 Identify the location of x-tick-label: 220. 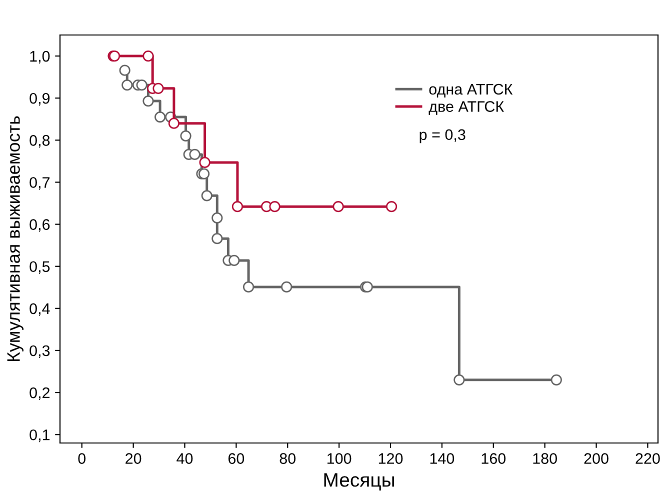
(648, 458).